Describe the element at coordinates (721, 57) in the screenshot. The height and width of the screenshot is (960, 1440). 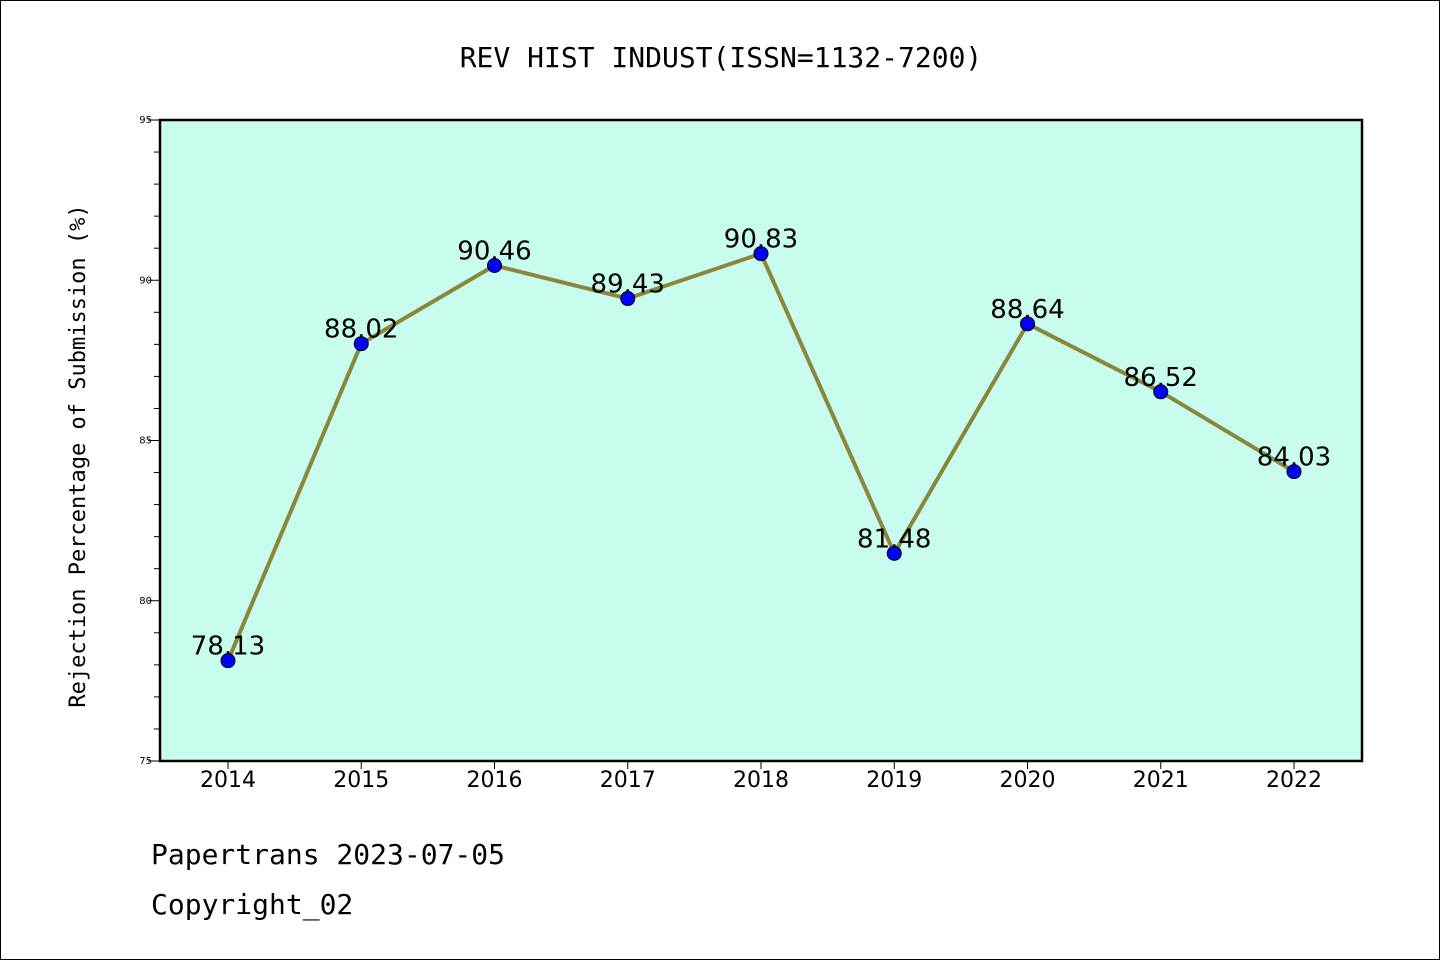
I see `chart-title: REV HIST INDUST(ISSN=1132-7200)` at that location.